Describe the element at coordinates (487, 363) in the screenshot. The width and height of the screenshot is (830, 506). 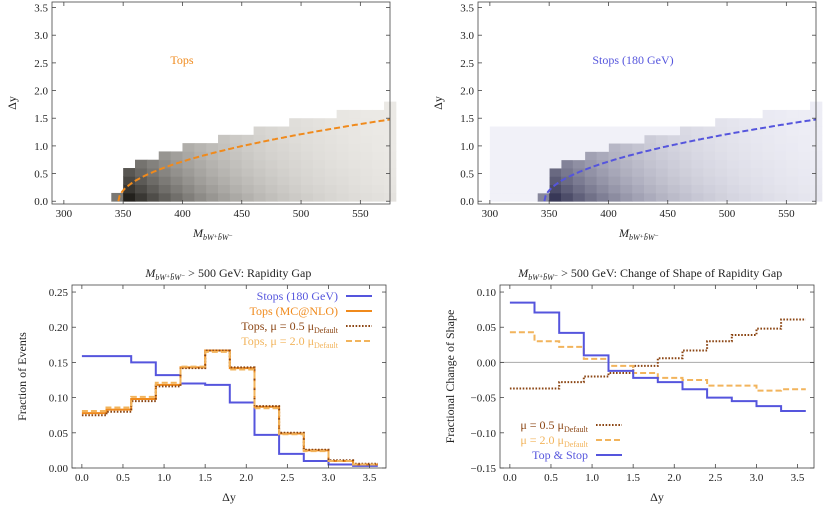
I see `y-tick-label: 0.00` at that location.